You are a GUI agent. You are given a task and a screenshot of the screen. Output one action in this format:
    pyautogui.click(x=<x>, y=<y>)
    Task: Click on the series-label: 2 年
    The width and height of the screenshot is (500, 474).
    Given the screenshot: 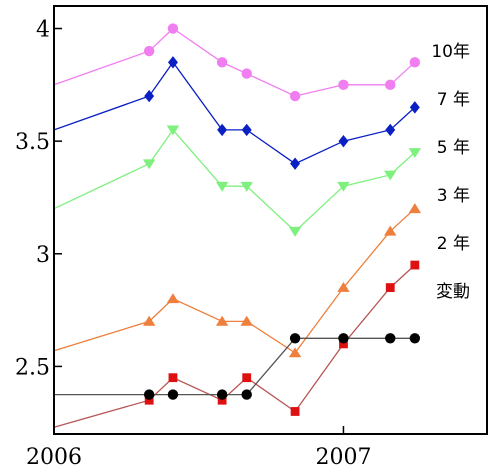 What is the action you would take?
    pyautogui.click(x=453, y=244)
    